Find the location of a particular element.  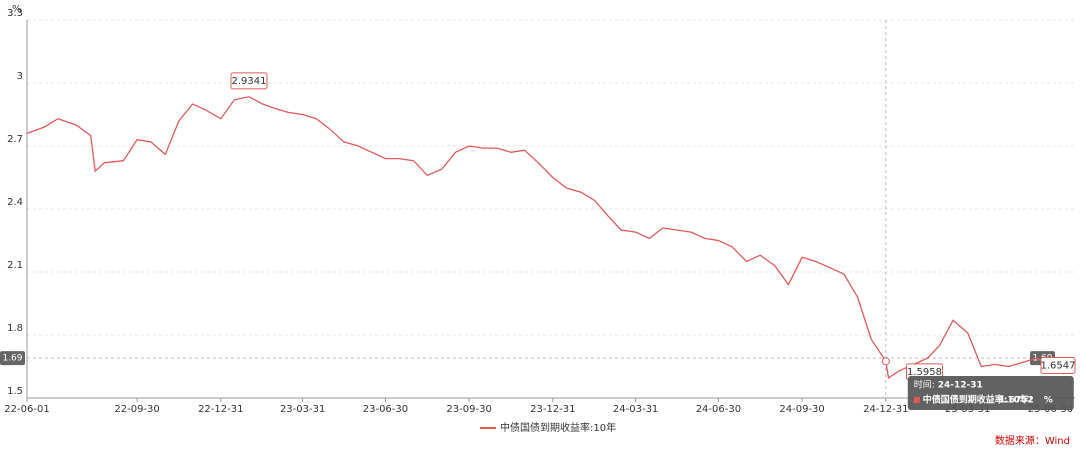

y-tick-label: 2.7 is located at coordinates (15, 139).